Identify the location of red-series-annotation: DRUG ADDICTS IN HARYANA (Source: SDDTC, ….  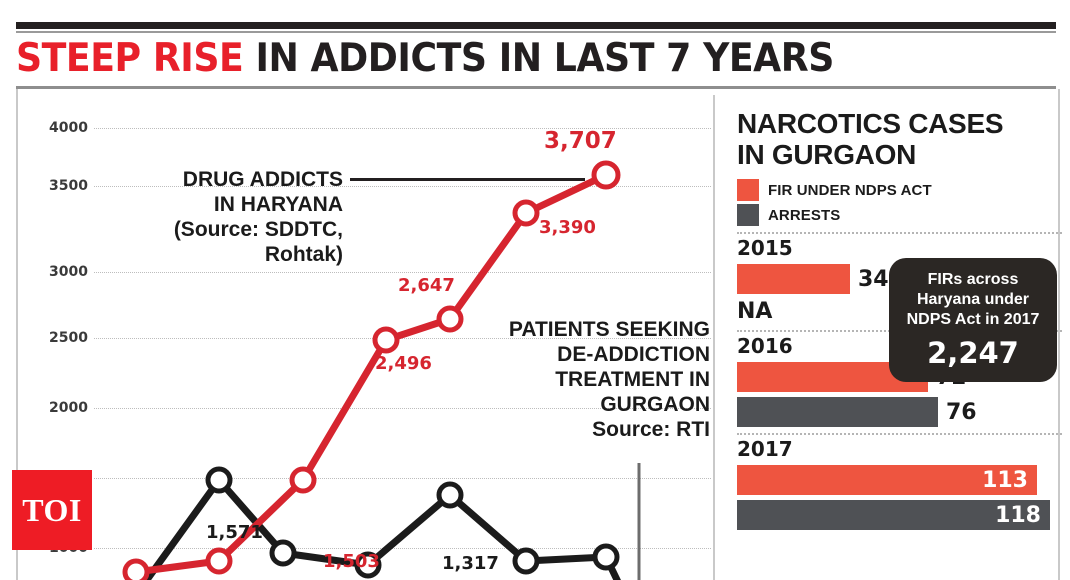
(235, 217).